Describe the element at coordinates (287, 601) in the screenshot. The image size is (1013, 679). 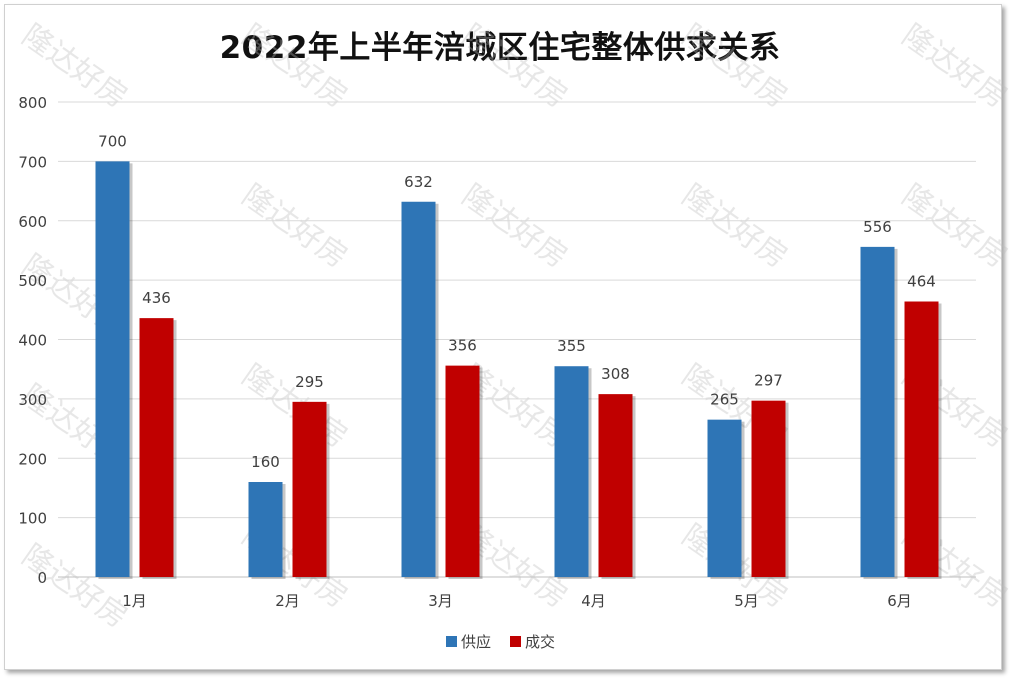
I see `x-tick-label: 2月` at that location.